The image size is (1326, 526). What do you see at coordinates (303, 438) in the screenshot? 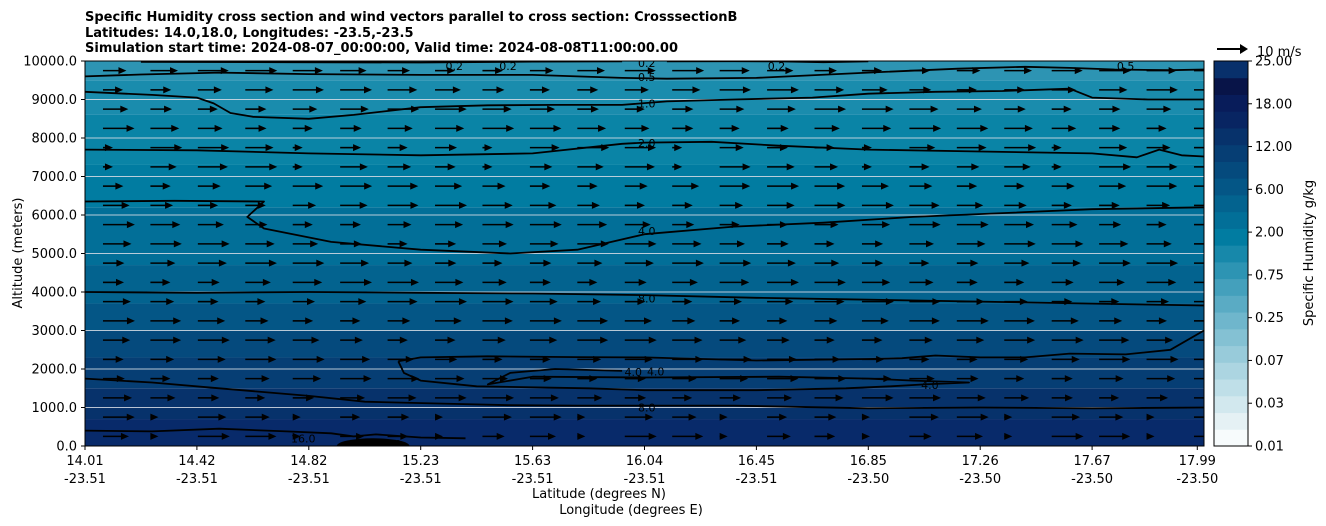
I see `contour-label: 16.0` at bounding box center [303, 438].